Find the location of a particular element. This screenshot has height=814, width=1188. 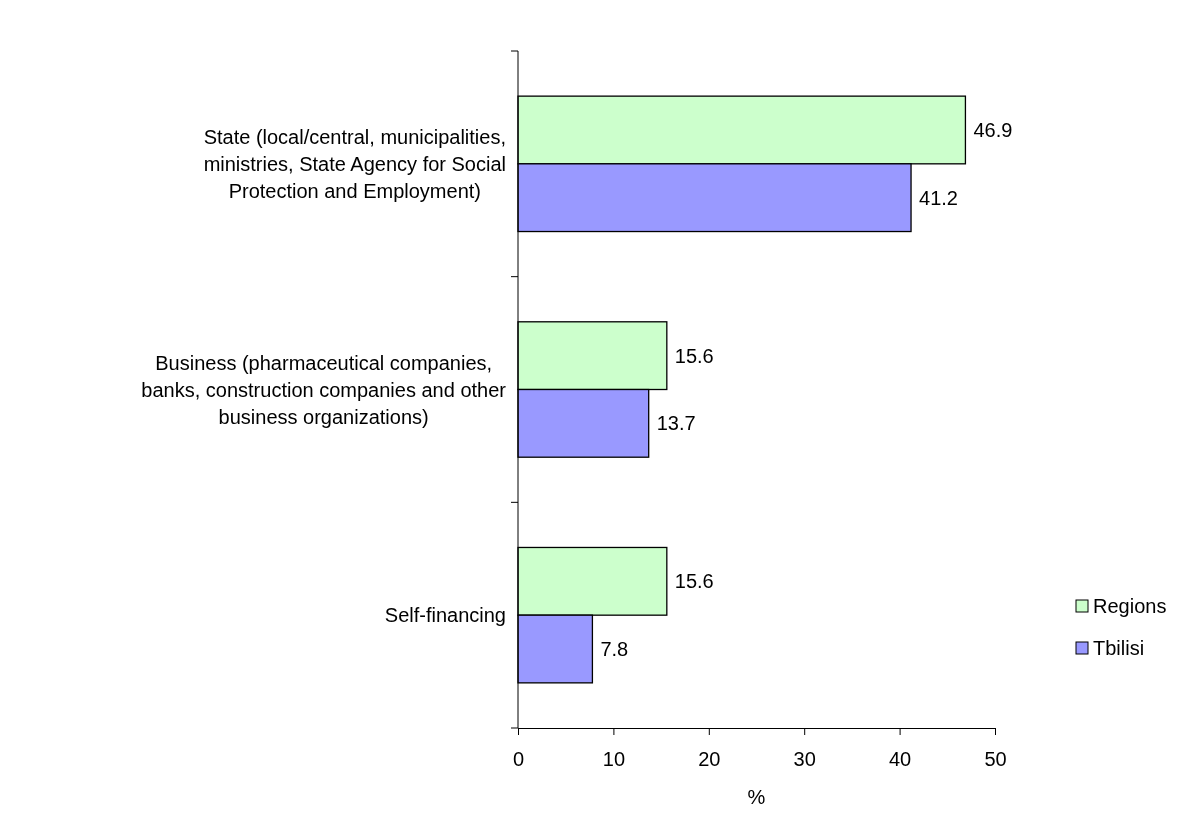

y-tick-label: State (local/central, municipalities, ministries, State Agency for Social Protection and Employment) is located at coordinates (354, 163).